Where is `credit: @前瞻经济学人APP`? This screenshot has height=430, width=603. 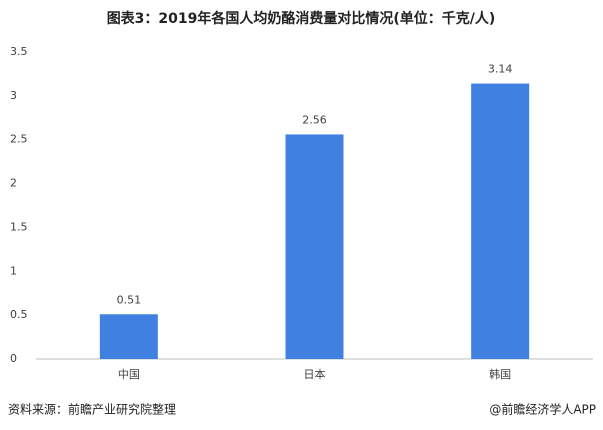
credit: @前瞻经济学人APP is located at coordinates (542, 409).